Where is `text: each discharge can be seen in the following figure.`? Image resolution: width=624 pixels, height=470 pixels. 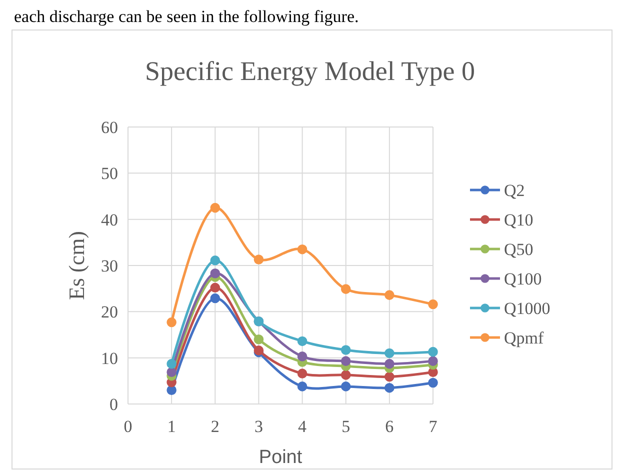
text: each discharge can be seen in the following figure. is located at coordinates (186, 16).